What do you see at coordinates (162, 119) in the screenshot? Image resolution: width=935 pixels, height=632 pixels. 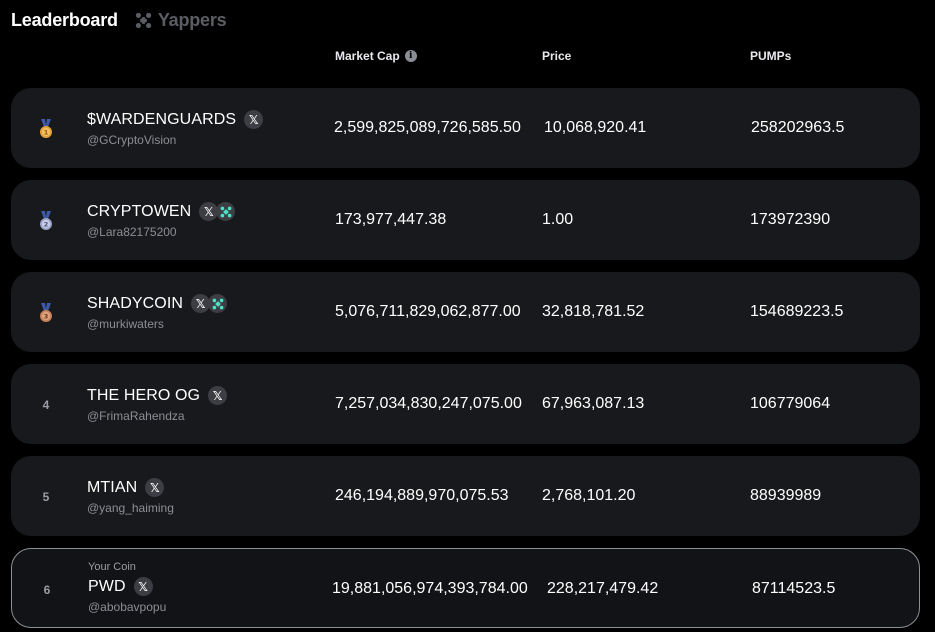 I see `coin-name: $WARDENGUARDS` at bounding box center [162, 119].